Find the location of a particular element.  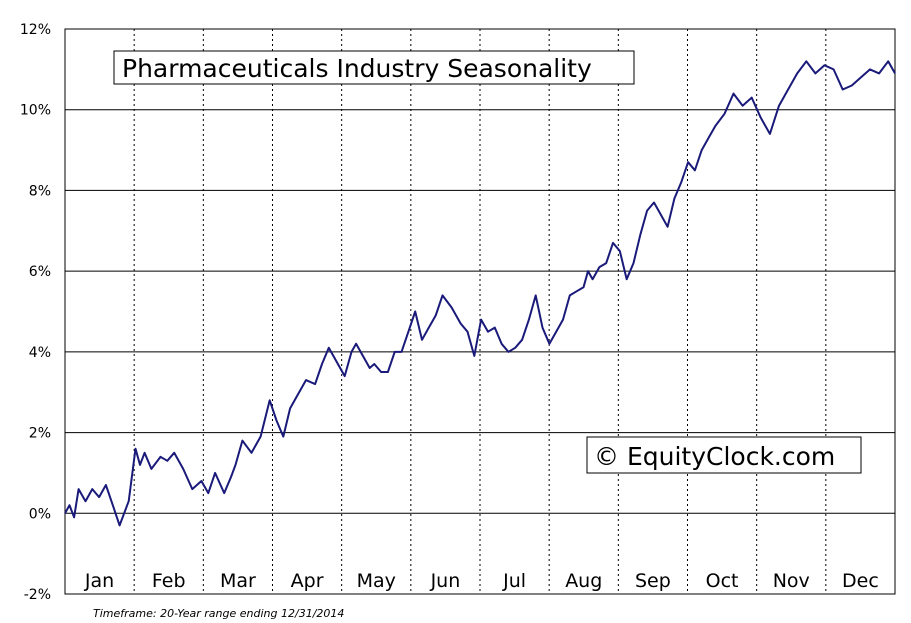

y-tick-label: 4% is located at coordinates (40, 353).